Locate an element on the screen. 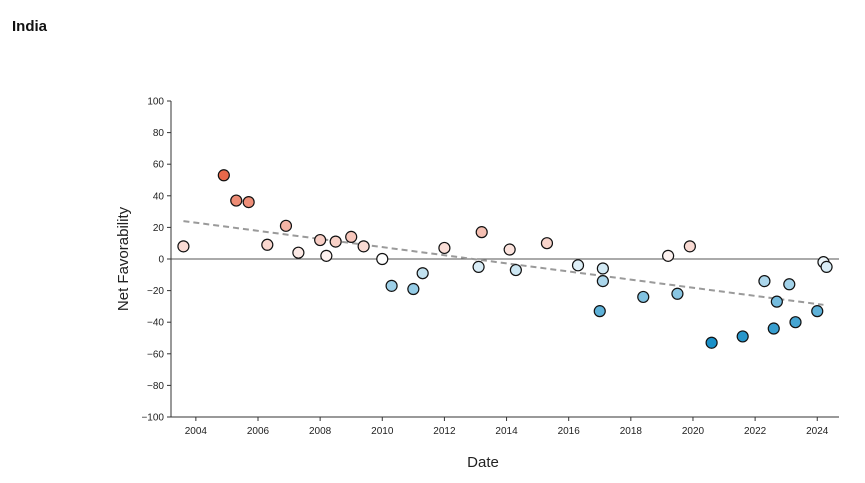  trend-line is located at coordinates (503, 263).